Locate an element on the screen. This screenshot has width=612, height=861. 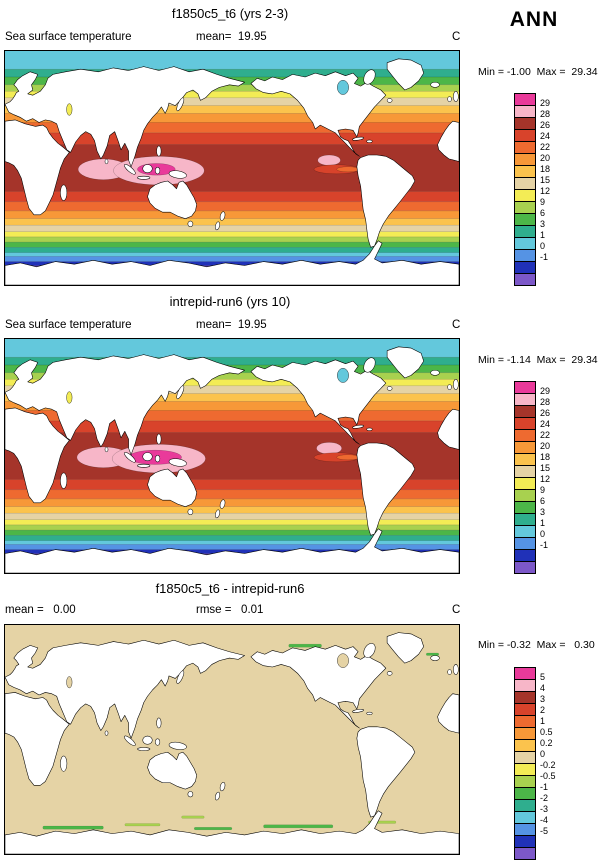
colorbar-tick-label: 18 is located at coordinates (545, 457).